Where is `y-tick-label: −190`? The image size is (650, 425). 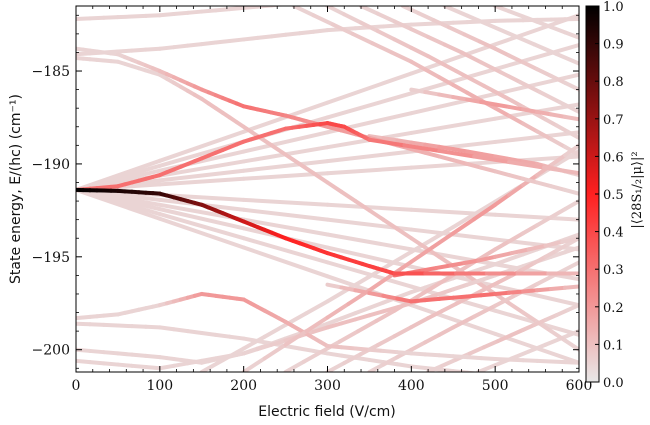 y-tick-label: −190 is located at coordinates (51, 165).